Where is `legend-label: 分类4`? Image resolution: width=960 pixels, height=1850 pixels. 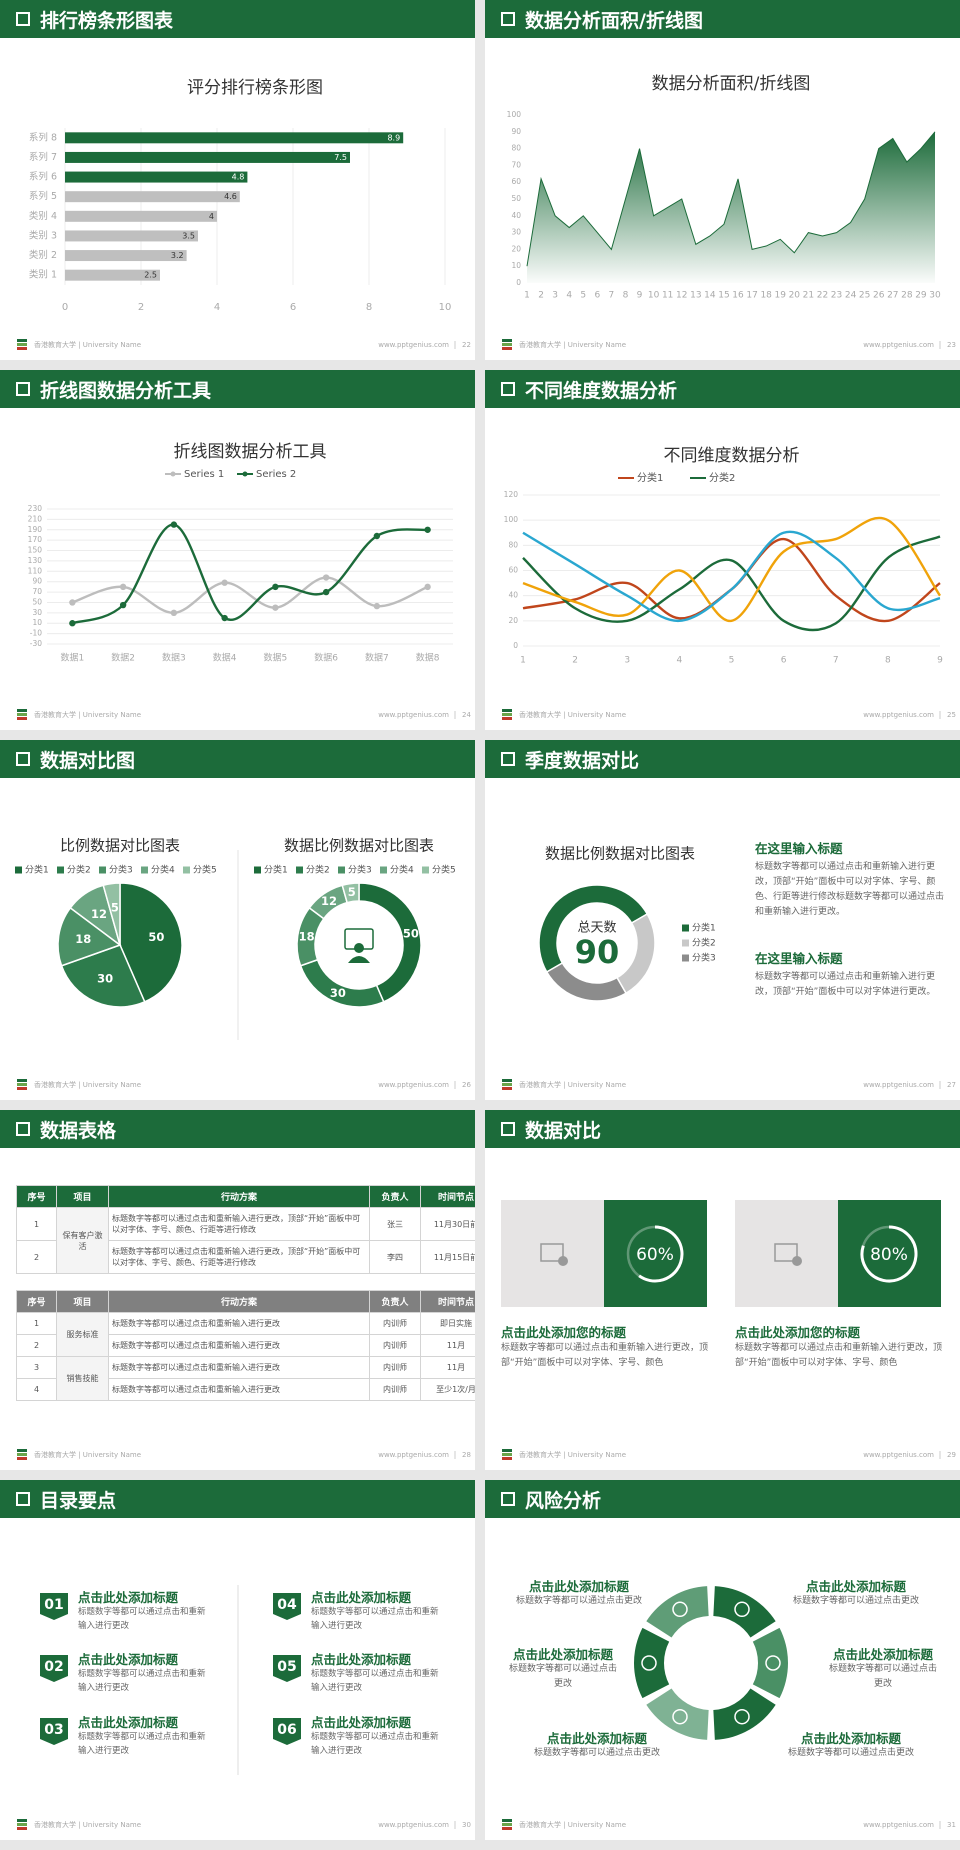 legend-label: 分类4 is located at coordinates (402, 870).